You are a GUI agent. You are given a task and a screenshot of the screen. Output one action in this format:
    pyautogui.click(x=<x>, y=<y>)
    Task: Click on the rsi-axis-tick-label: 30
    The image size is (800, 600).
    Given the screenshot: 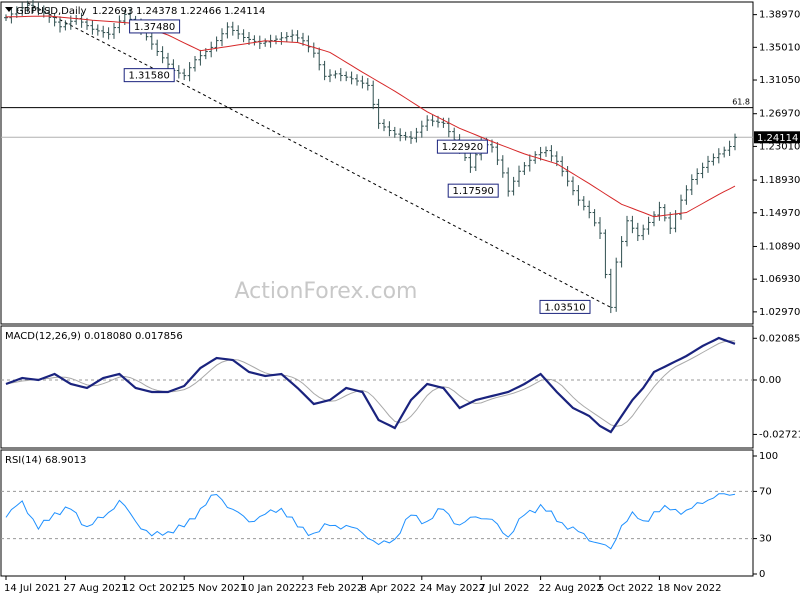 What is the action you would take?
    pyautogui.click(x=765, y=539)
    